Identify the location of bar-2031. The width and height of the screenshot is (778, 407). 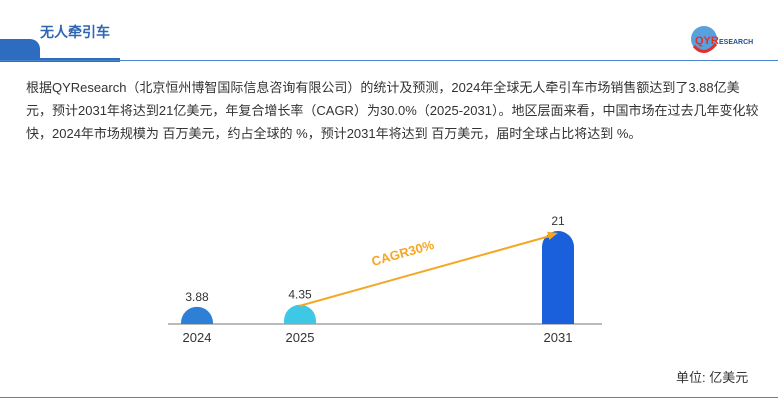
(558, 277).